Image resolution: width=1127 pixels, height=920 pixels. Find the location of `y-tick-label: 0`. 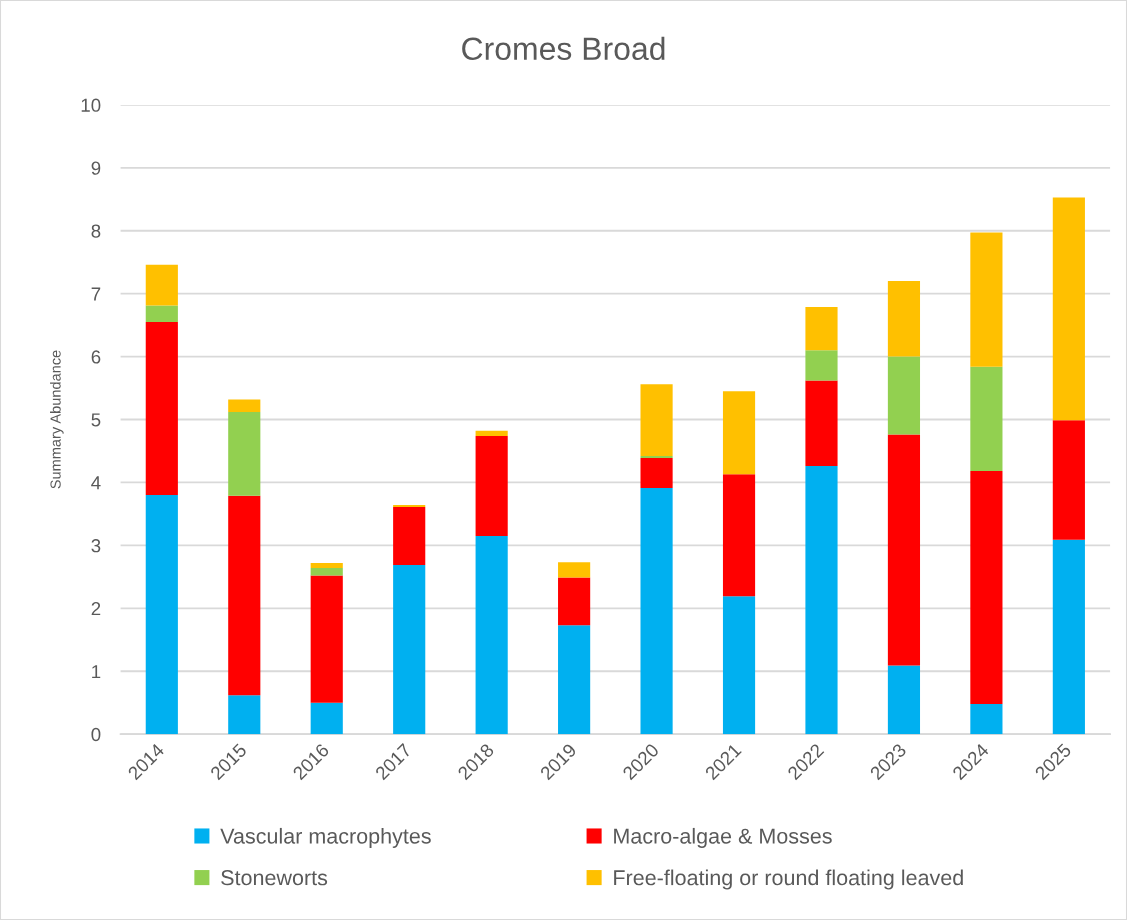

y-tick-label: 0 is located at coordinates (96, 734).